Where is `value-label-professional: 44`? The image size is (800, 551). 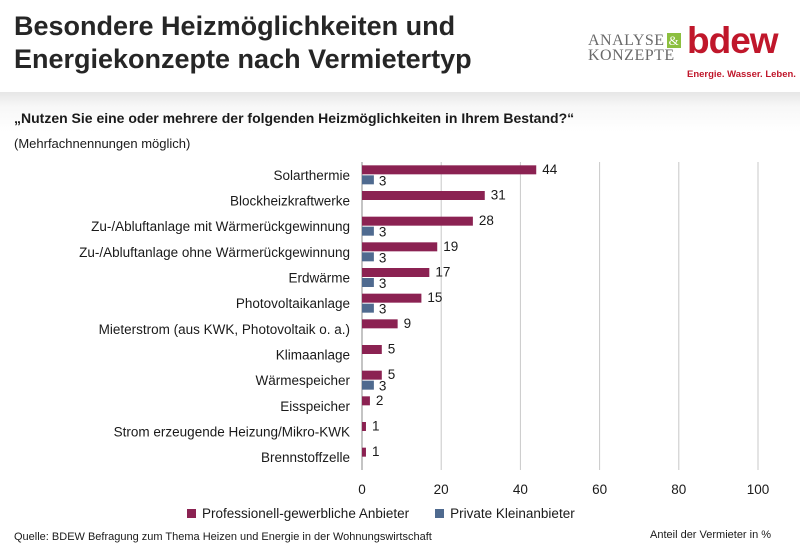
value-label-professional: 44 is located at coordinates (550, 169).